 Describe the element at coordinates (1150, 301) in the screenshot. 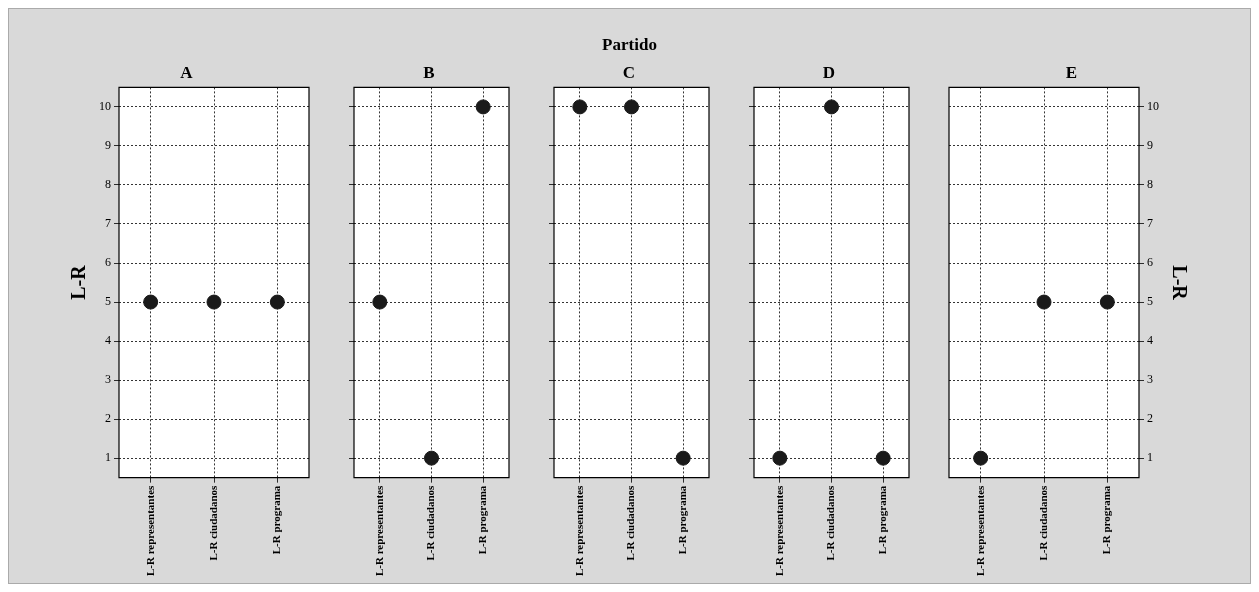

I see `y2-tick-label: 5` at that location.